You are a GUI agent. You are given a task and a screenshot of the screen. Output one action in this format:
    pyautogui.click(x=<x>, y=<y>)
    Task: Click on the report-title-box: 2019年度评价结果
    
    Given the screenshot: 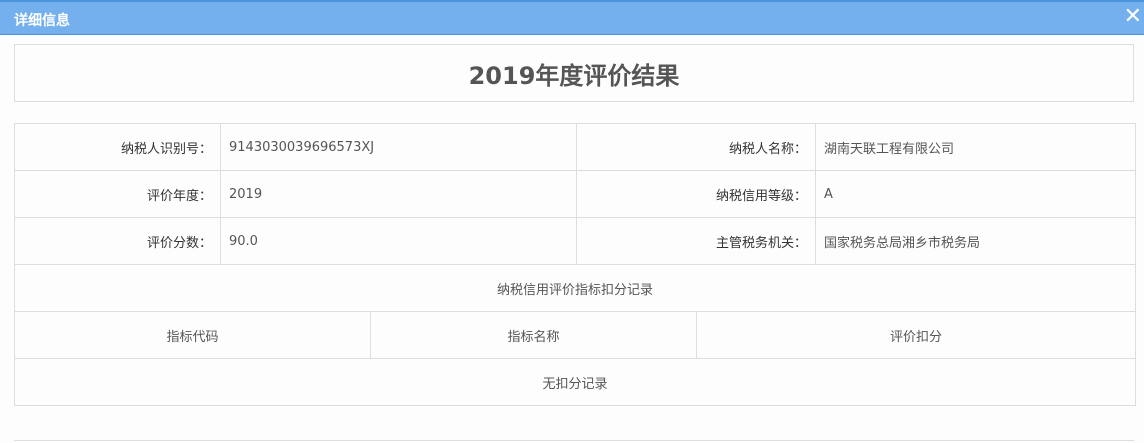 What is the action you would take?
    pyautogui.click(x=574, y=73)
    